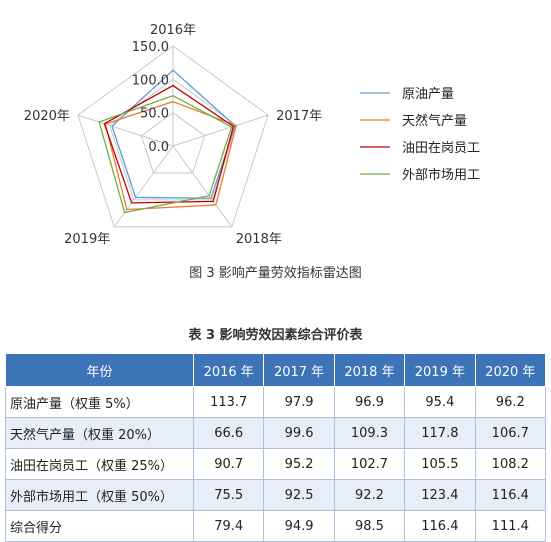  I want to click on radar-tick-label: 150.0, so click(150, 47).